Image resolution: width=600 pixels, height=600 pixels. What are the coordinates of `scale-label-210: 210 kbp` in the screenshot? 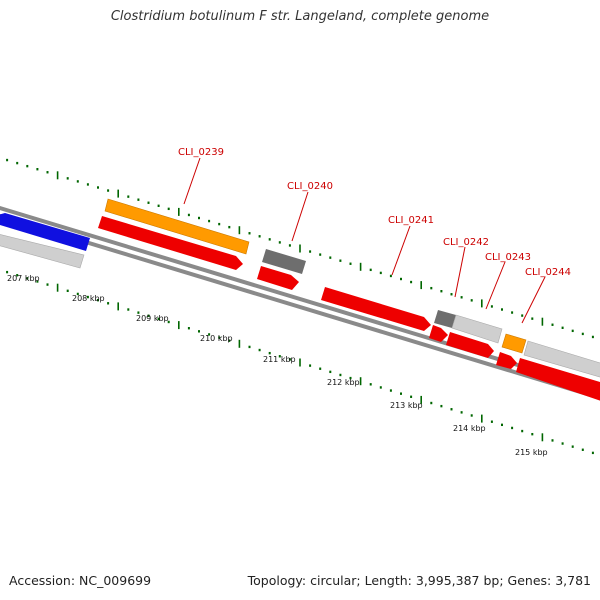 It's located at (216, 338).